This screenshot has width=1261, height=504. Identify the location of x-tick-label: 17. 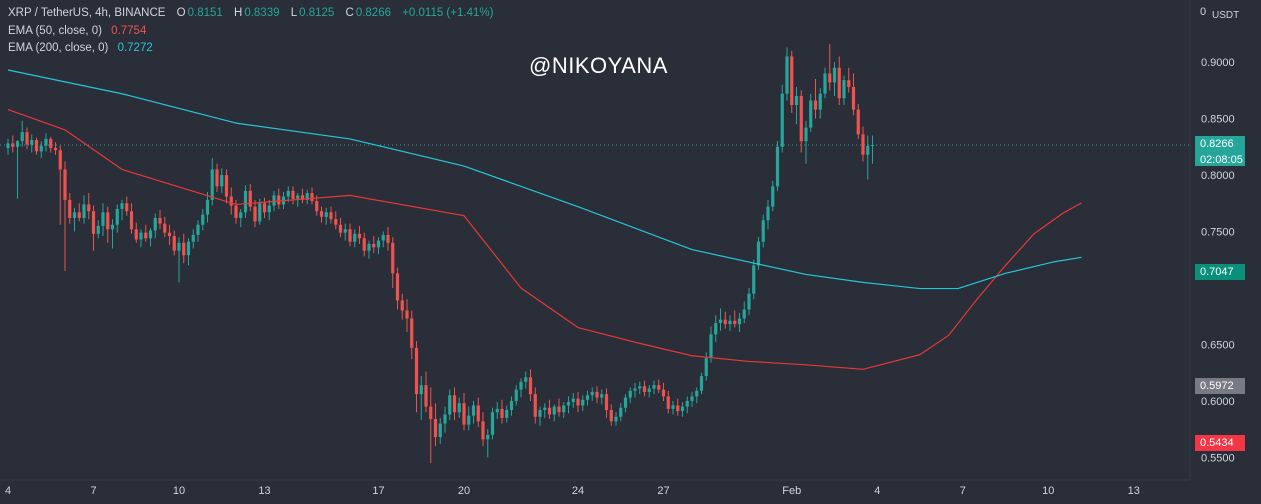
(378, 491).